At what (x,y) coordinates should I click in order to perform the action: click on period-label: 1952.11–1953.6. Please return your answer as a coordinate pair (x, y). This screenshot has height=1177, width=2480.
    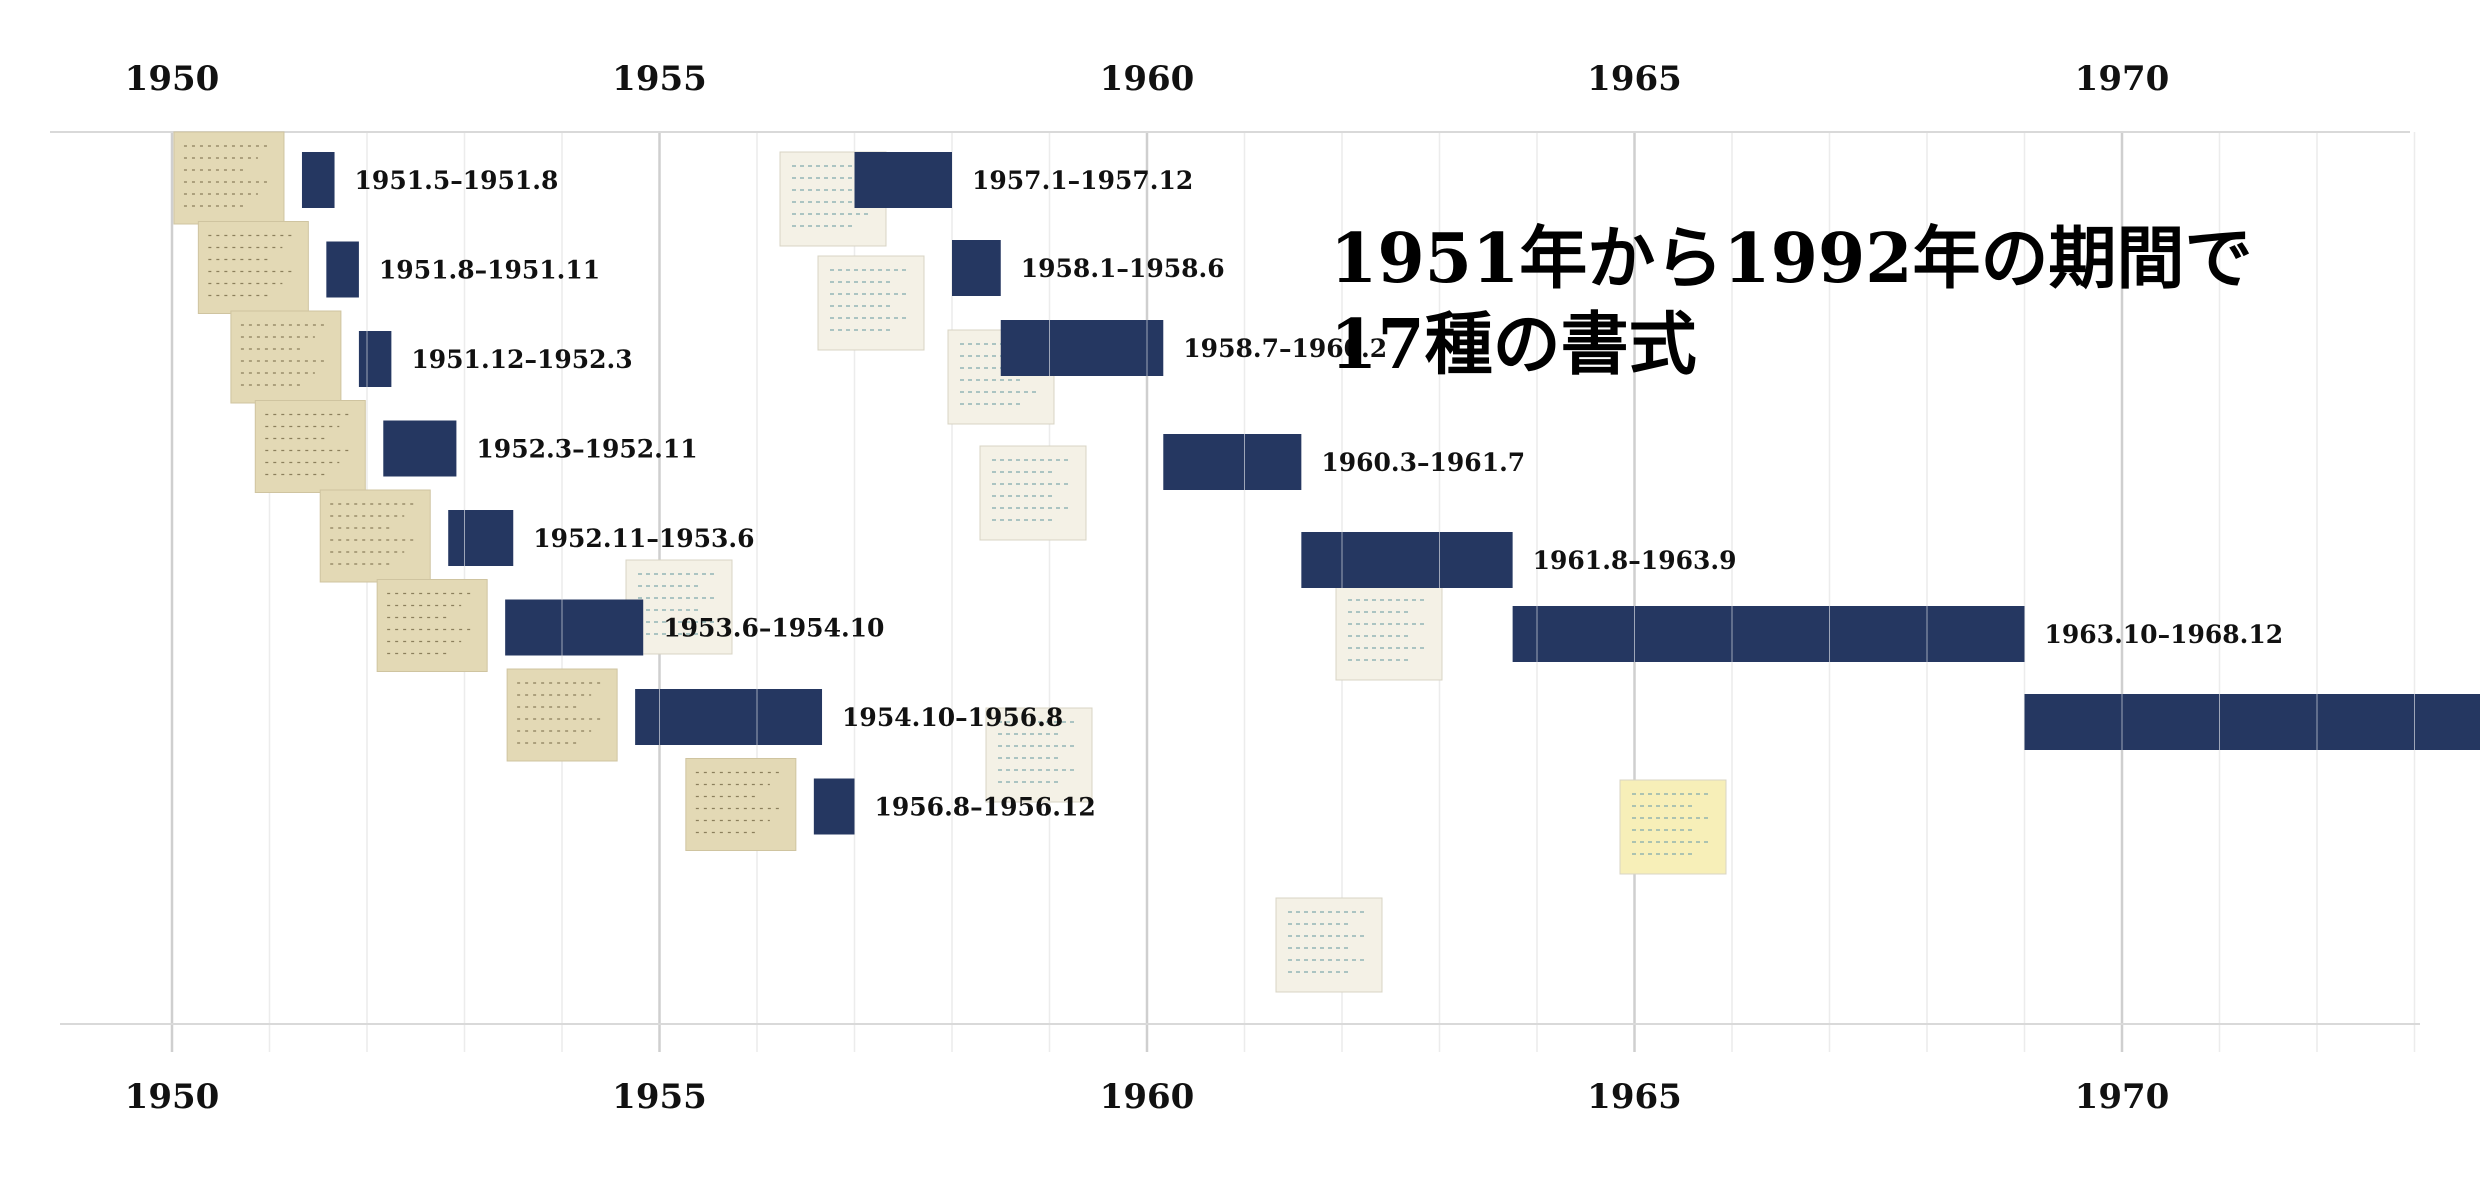
    Looking at the image, I should click on (643, 538).